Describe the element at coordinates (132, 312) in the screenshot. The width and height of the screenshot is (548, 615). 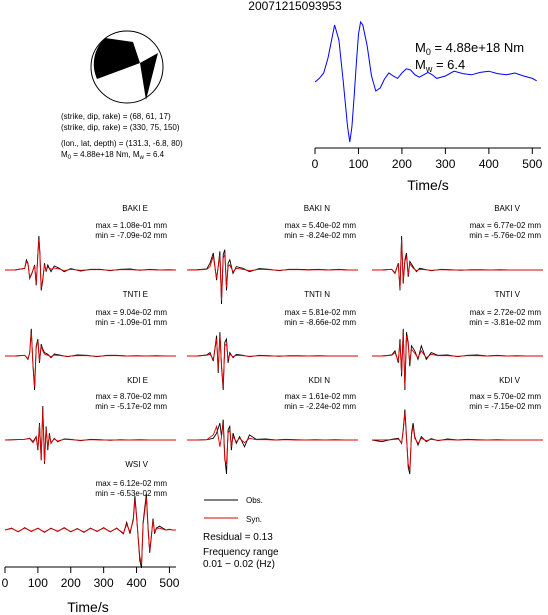
I see `max-annotation: max = 9.04e-02 mm` at that location.